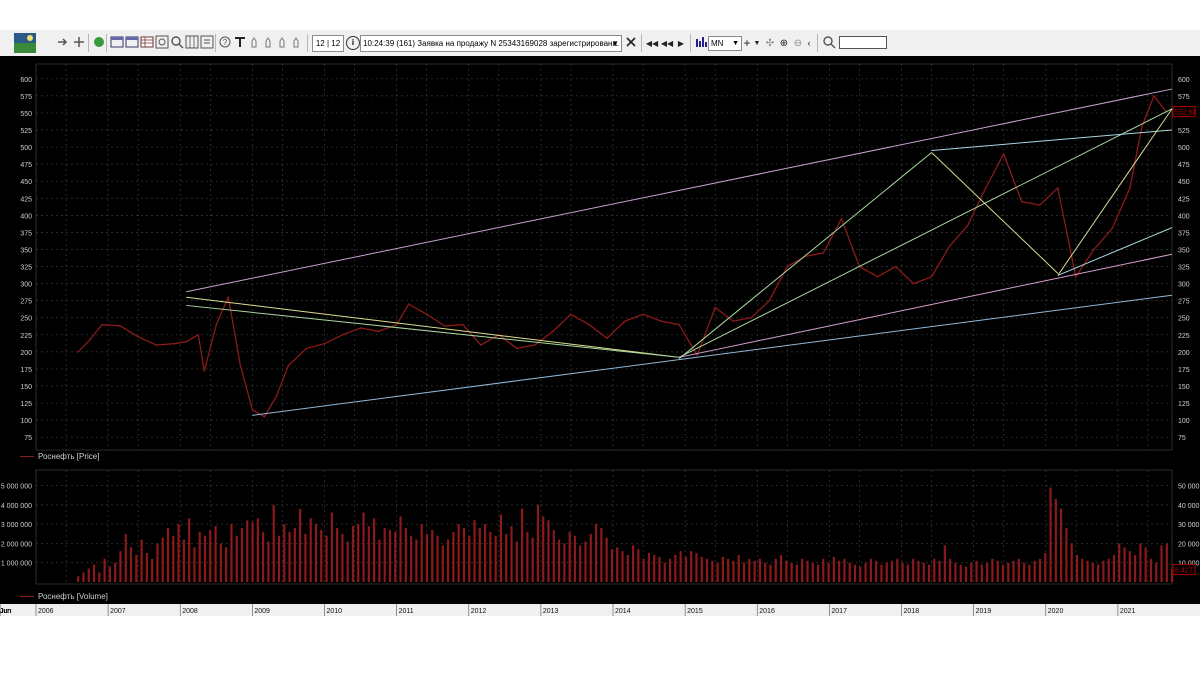  What do you see at coordinates (667, 43) in the screenshot?
I see `back-icon: ◀◀` at bounding box center [667, 43].